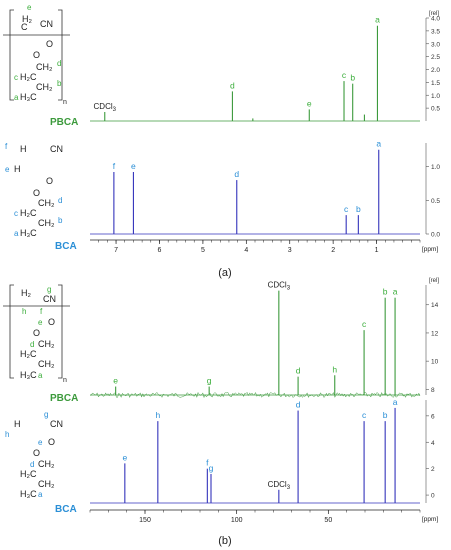 The height and width of the screenshot is (550, 451). I want to click on peak-label: h, so click(157, 415).